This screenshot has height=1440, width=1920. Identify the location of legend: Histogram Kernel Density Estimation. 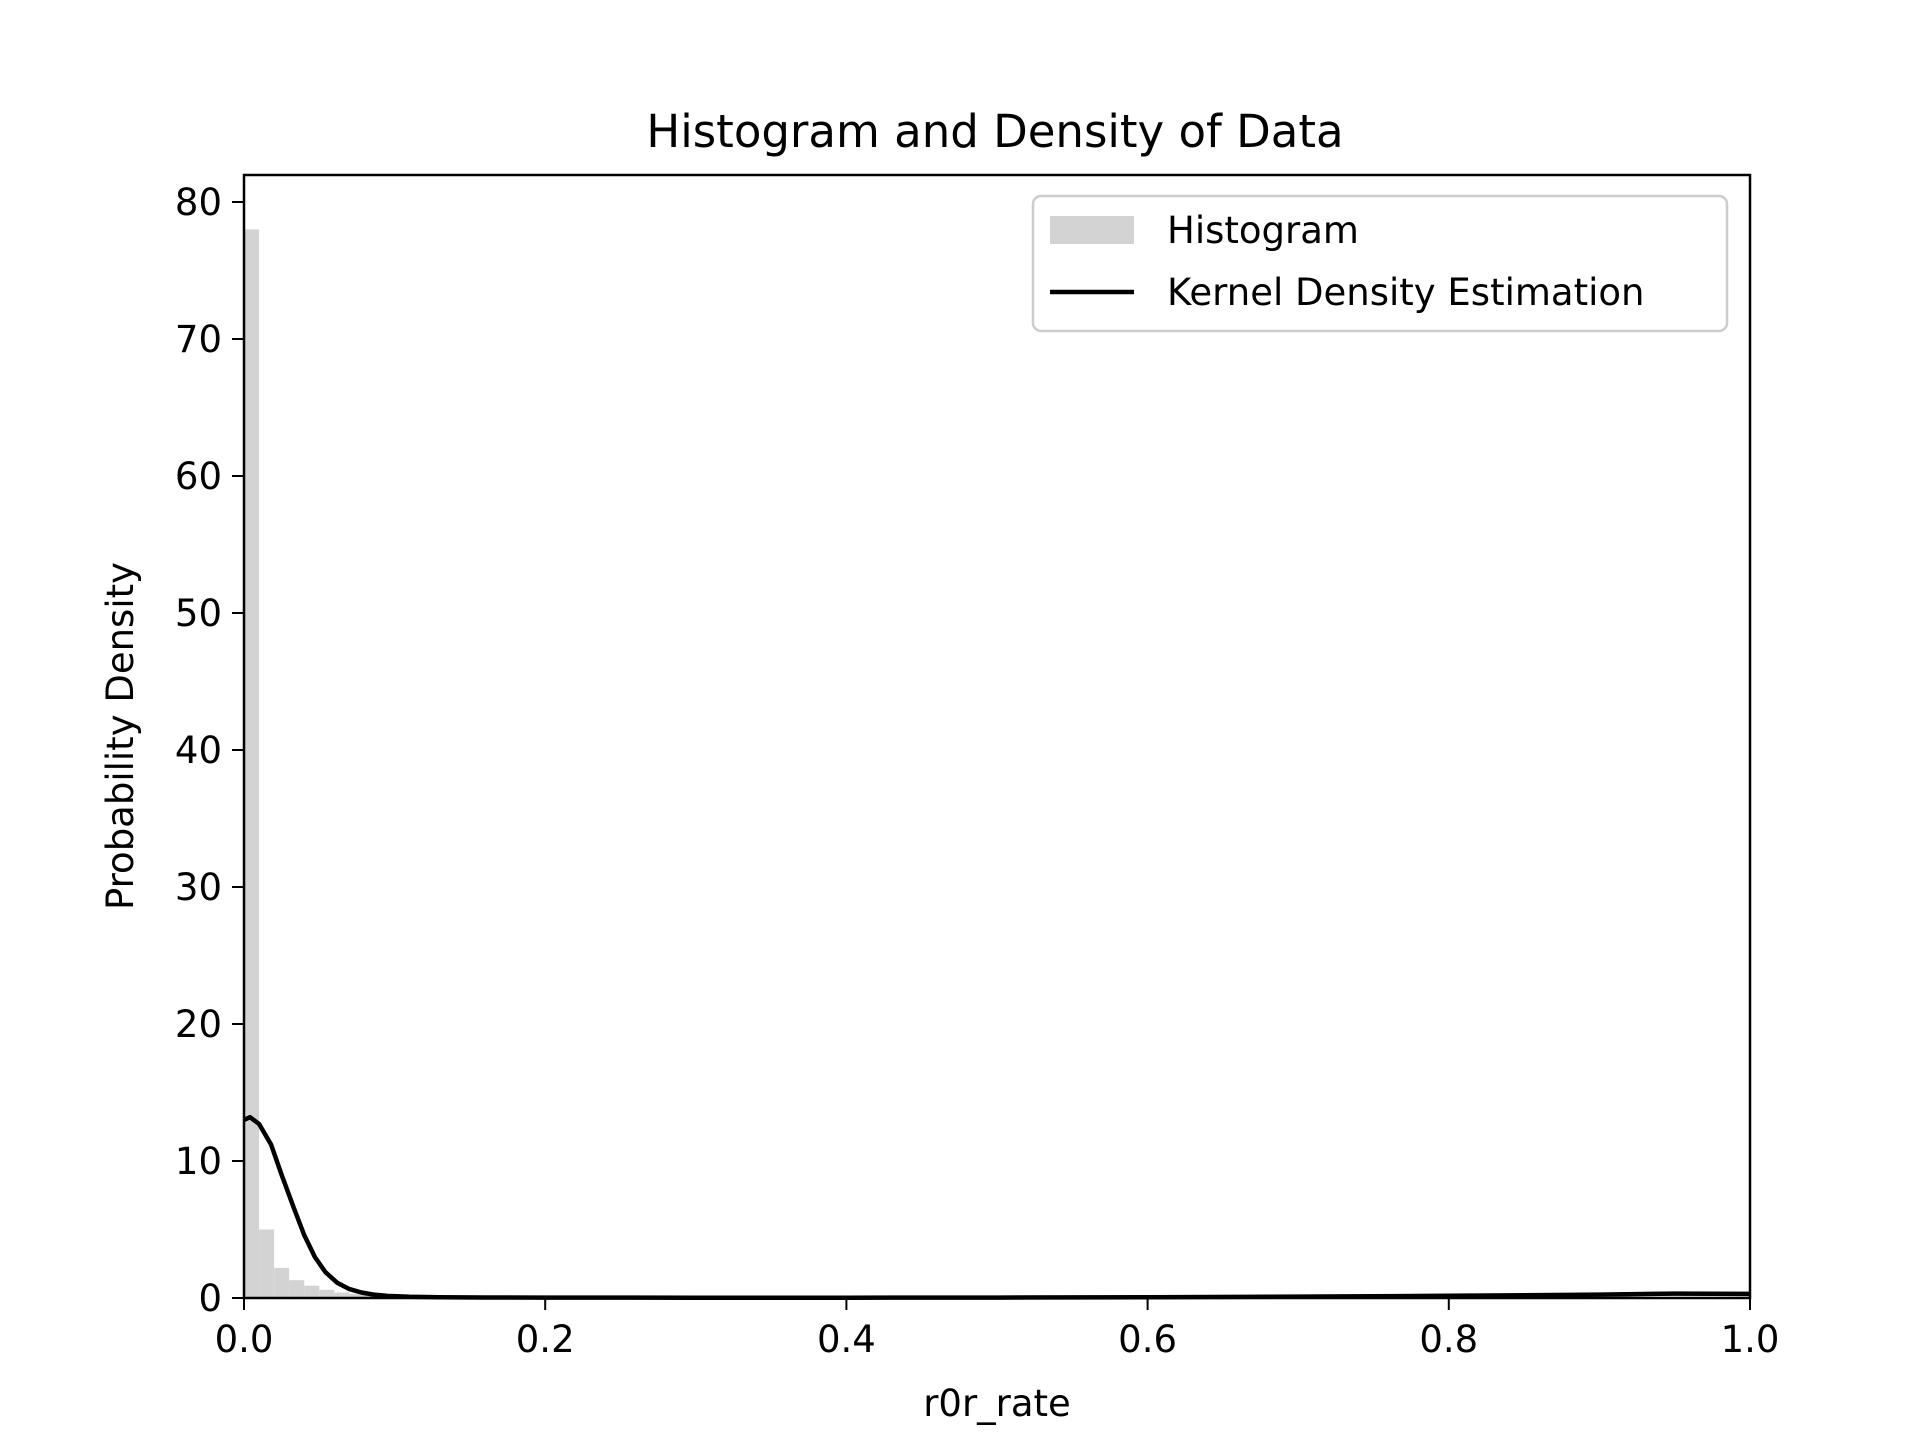
(1380, 263).